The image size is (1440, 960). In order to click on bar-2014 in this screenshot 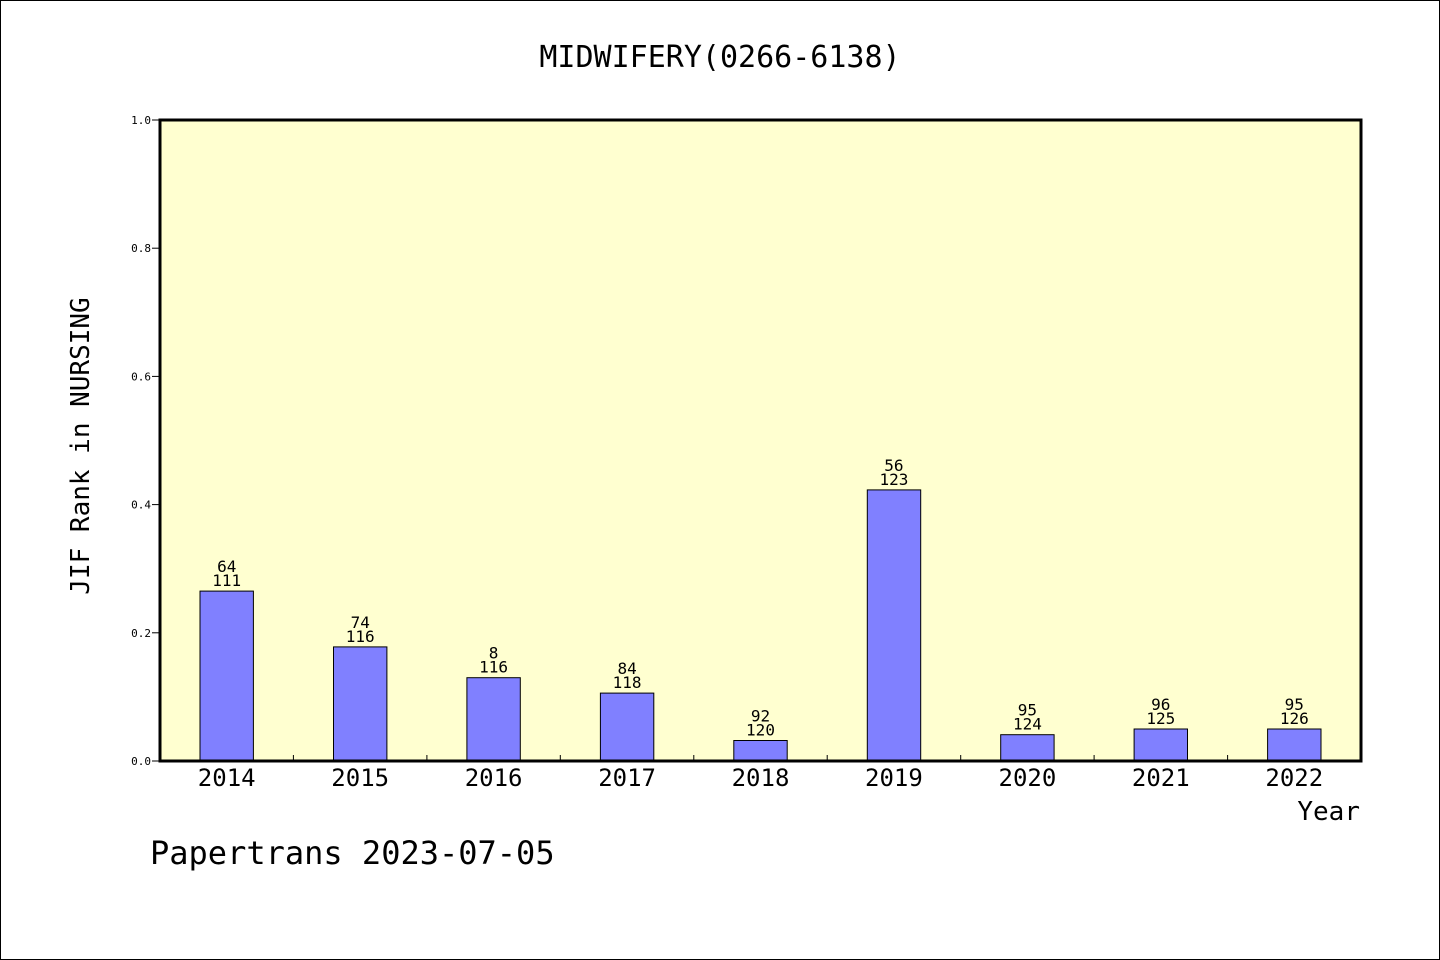, I will do `click(226, 676)`.